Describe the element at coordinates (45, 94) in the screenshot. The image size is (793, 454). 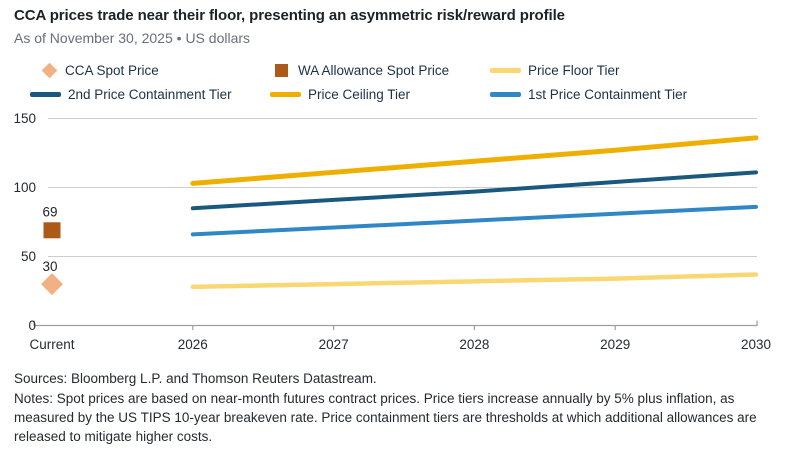
I see `2nd-price-containment-tier-line-icon` at that location.